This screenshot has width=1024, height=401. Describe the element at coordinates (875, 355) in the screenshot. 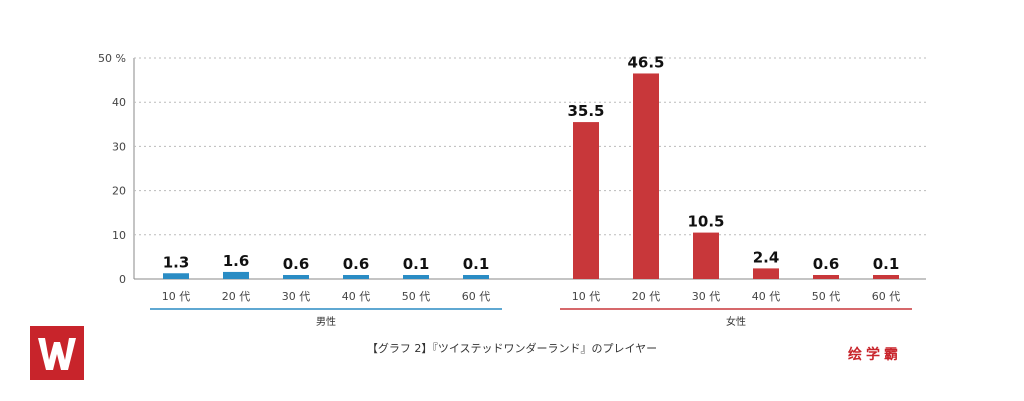

I see `brand-name: 绘学霸` at that location.